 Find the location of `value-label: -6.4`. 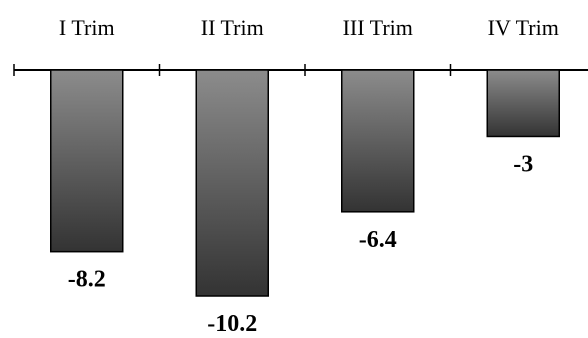

value-label: -6.4 is located at coordinates (378, 240).